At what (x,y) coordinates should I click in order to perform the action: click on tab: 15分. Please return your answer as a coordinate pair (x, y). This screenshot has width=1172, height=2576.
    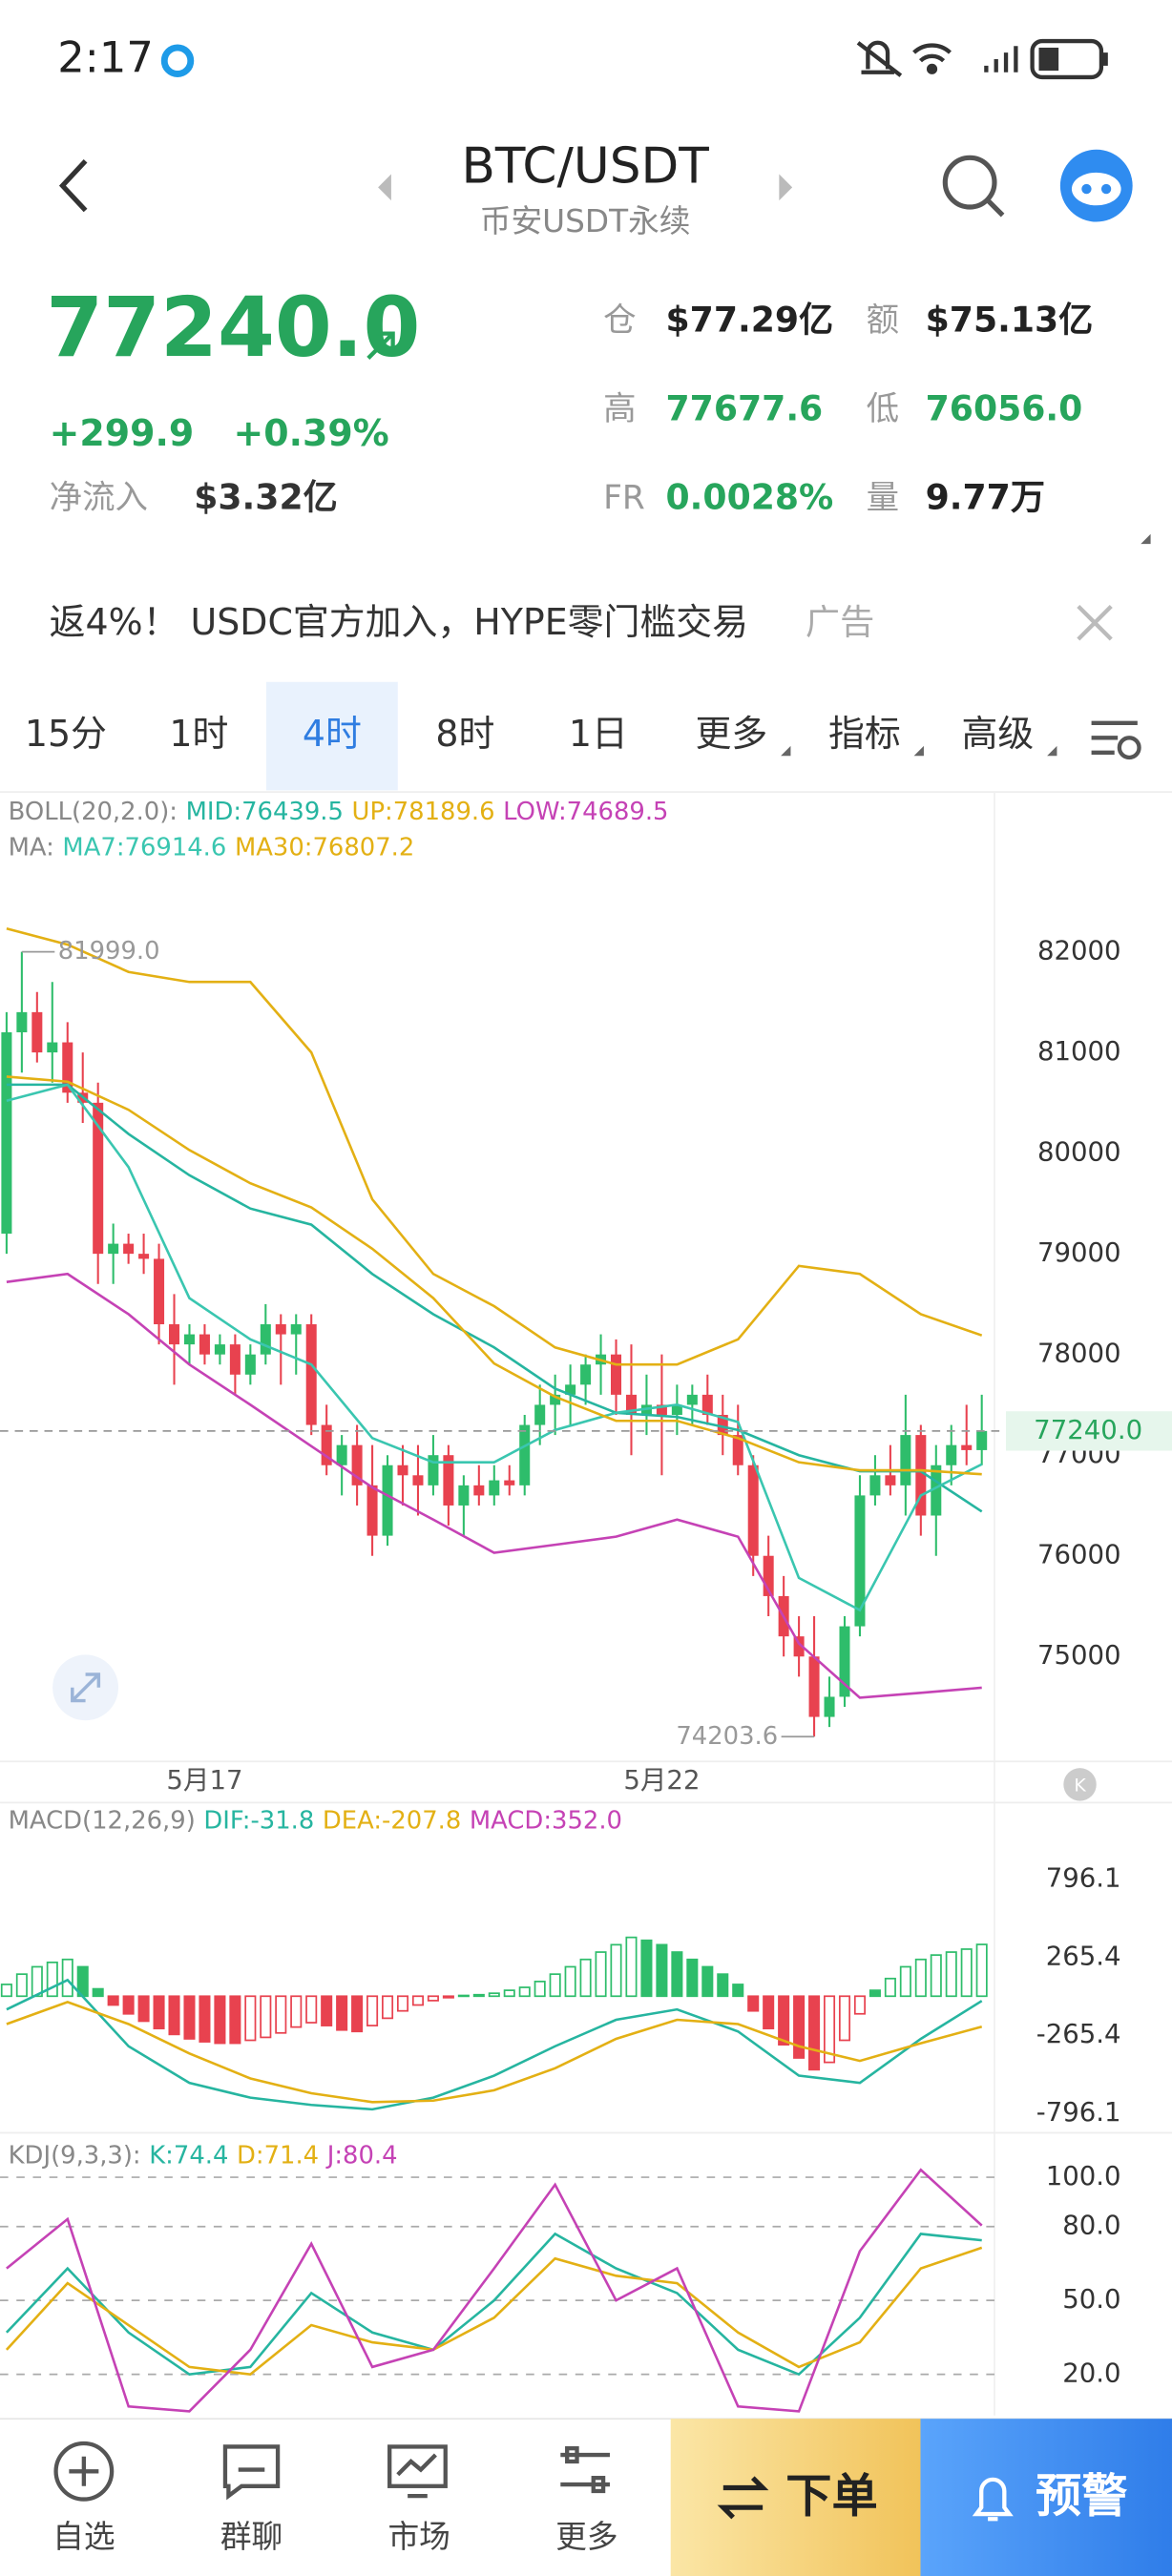
    Looking at the image, I should click on (66, 734).